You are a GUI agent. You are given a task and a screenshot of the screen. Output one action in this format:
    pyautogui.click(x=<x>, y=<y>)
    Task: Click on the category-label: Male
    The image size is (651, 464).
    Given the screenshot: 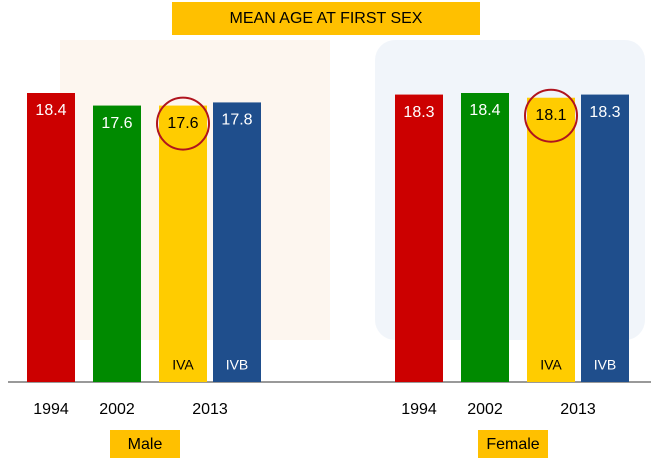 What is the action you would take?
    pyautogui.click(x=145, y=444)
    